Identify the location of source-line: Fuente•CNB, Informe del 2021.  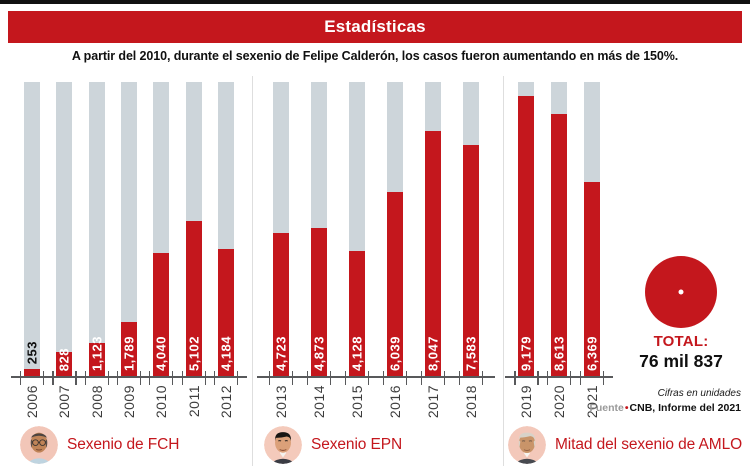
(665, 408).